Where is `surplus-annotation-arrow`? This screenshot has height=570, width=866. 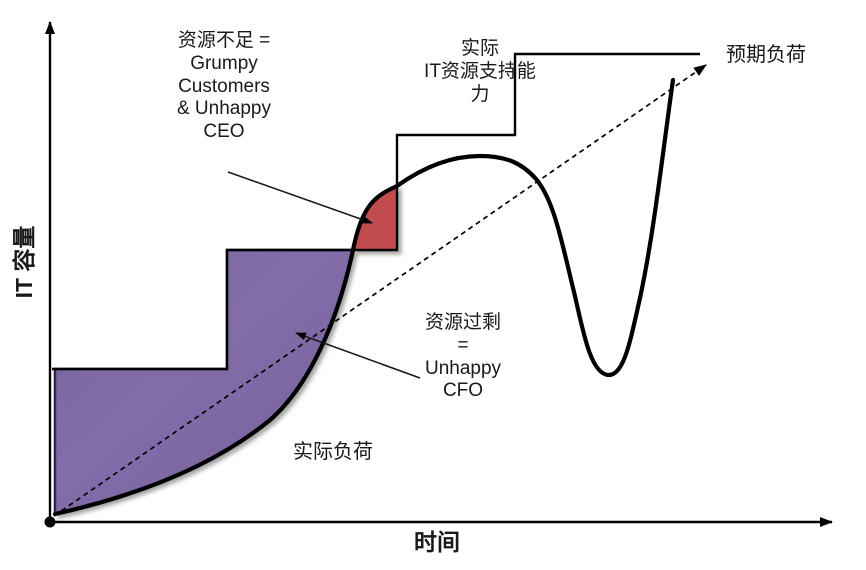
surplus-annotation-arrow is located at coordinates (358, 355).